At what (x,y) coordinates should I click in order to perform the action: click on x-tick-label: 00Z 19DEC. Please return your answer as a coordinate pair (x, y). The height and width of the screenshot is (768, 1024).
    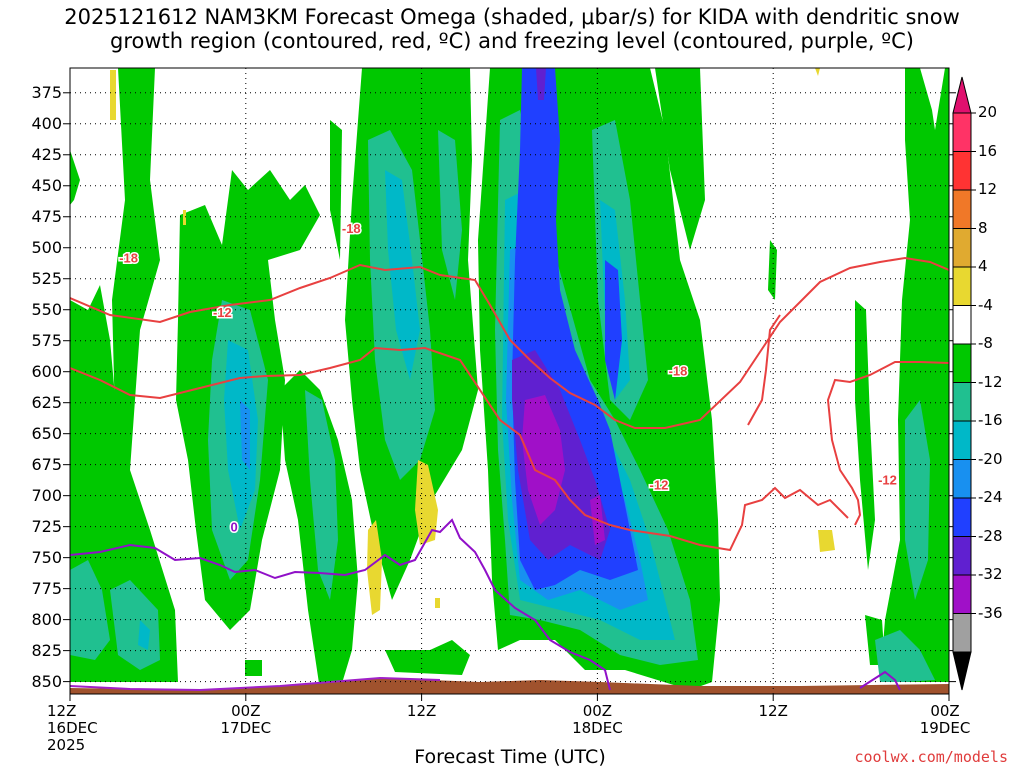
    Looking at the image, I should click on (945, 720).